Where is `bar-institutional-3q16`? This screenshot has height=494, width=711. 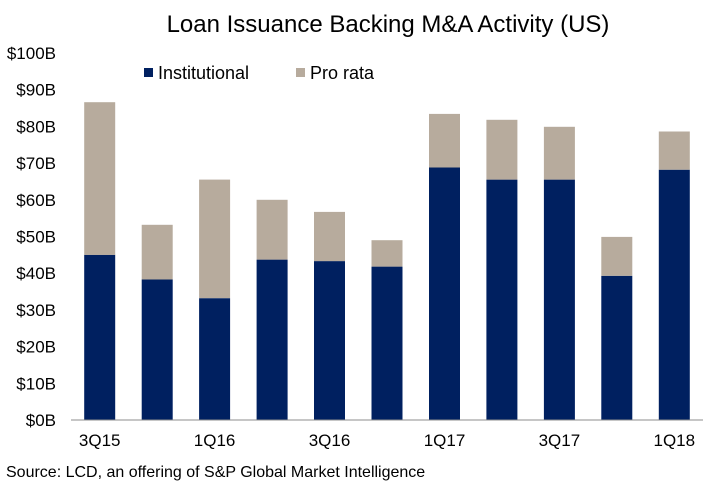
bar-institutional-3q16 is located at coordinates (329, 340).